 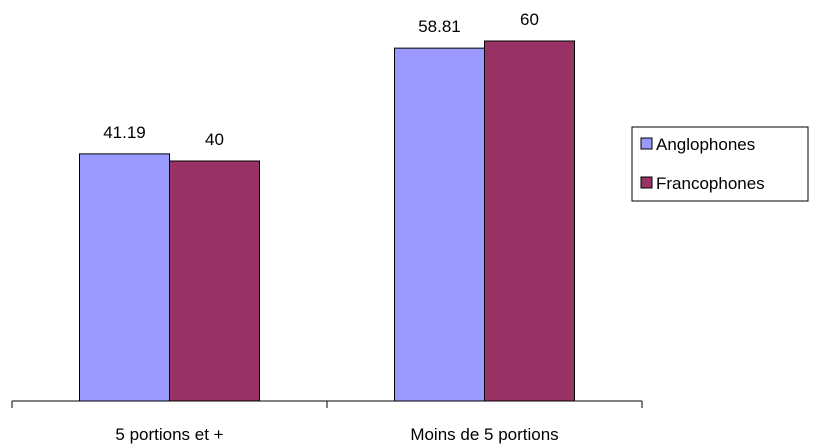 What do you see at coordinates (336, 434) in the screenshot?
I see `x-tick-labels: 5 portions et + Moins de 5 portions` at bounding box center [336, 434].